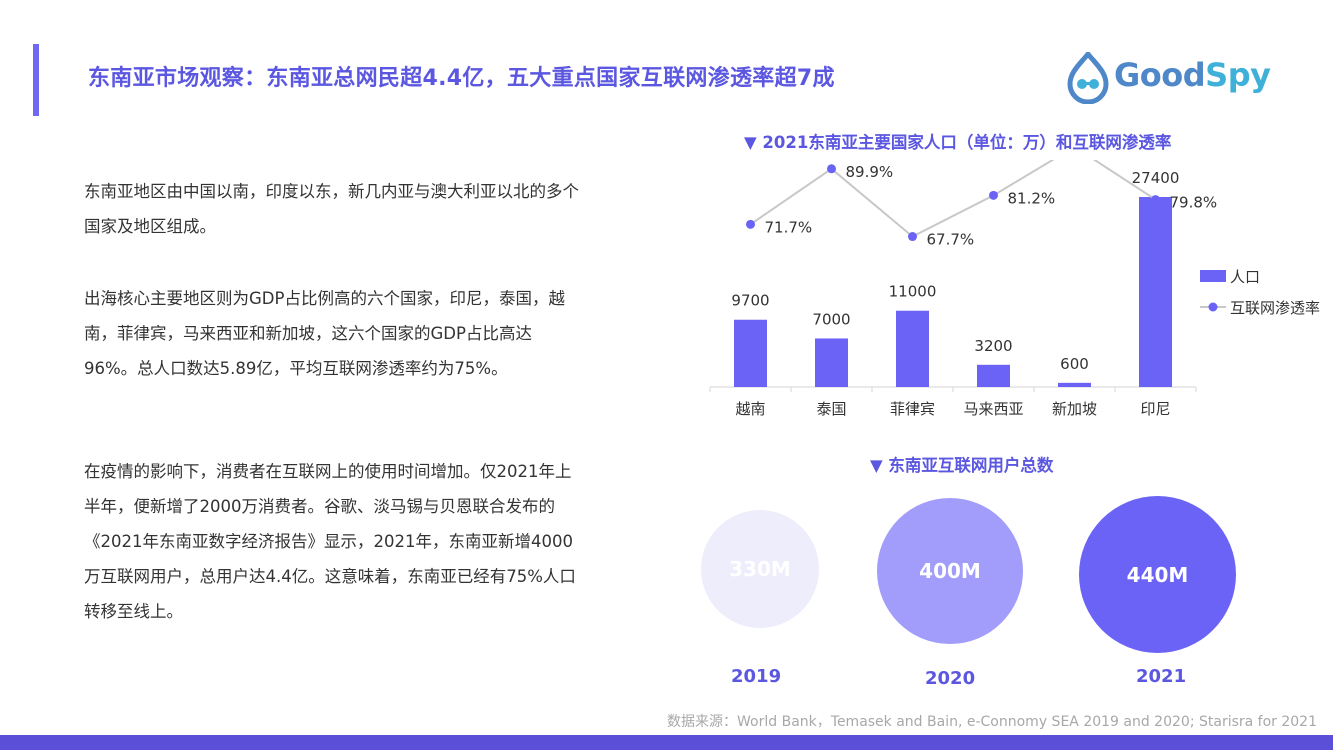  I want to click on penetration-point-label: 89.9%, so click(870, 172).